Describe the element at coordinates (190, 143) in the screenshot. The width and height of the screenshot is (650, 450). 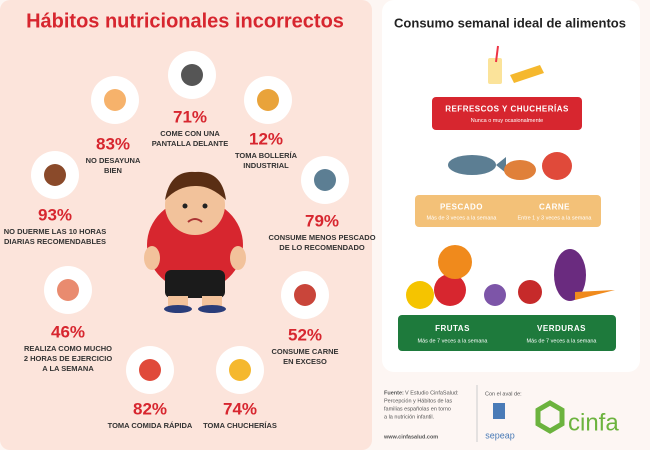
I see `item-label: PANTALLA DELANTE` at that location.